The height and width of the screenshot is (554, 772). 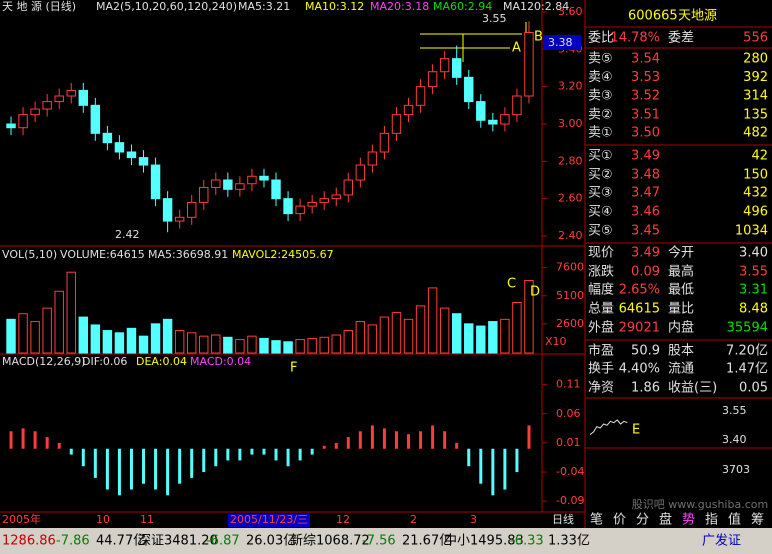 I want to click on stock-title: 天 地 源 (日线), so click(x=39, y=6).